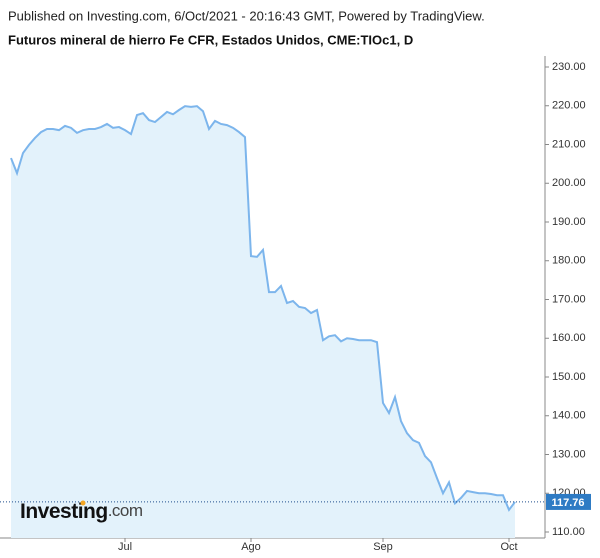  I want to click on y-tick-label: 210.00, so click(569, 144).